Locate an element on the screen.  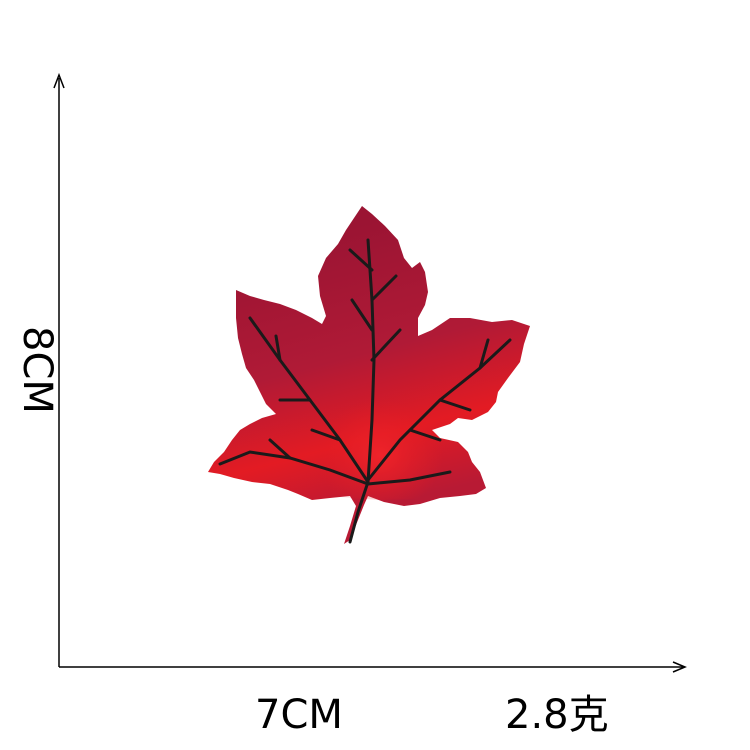
horizontal-axis-arrow is located at coordinates (679, 667).